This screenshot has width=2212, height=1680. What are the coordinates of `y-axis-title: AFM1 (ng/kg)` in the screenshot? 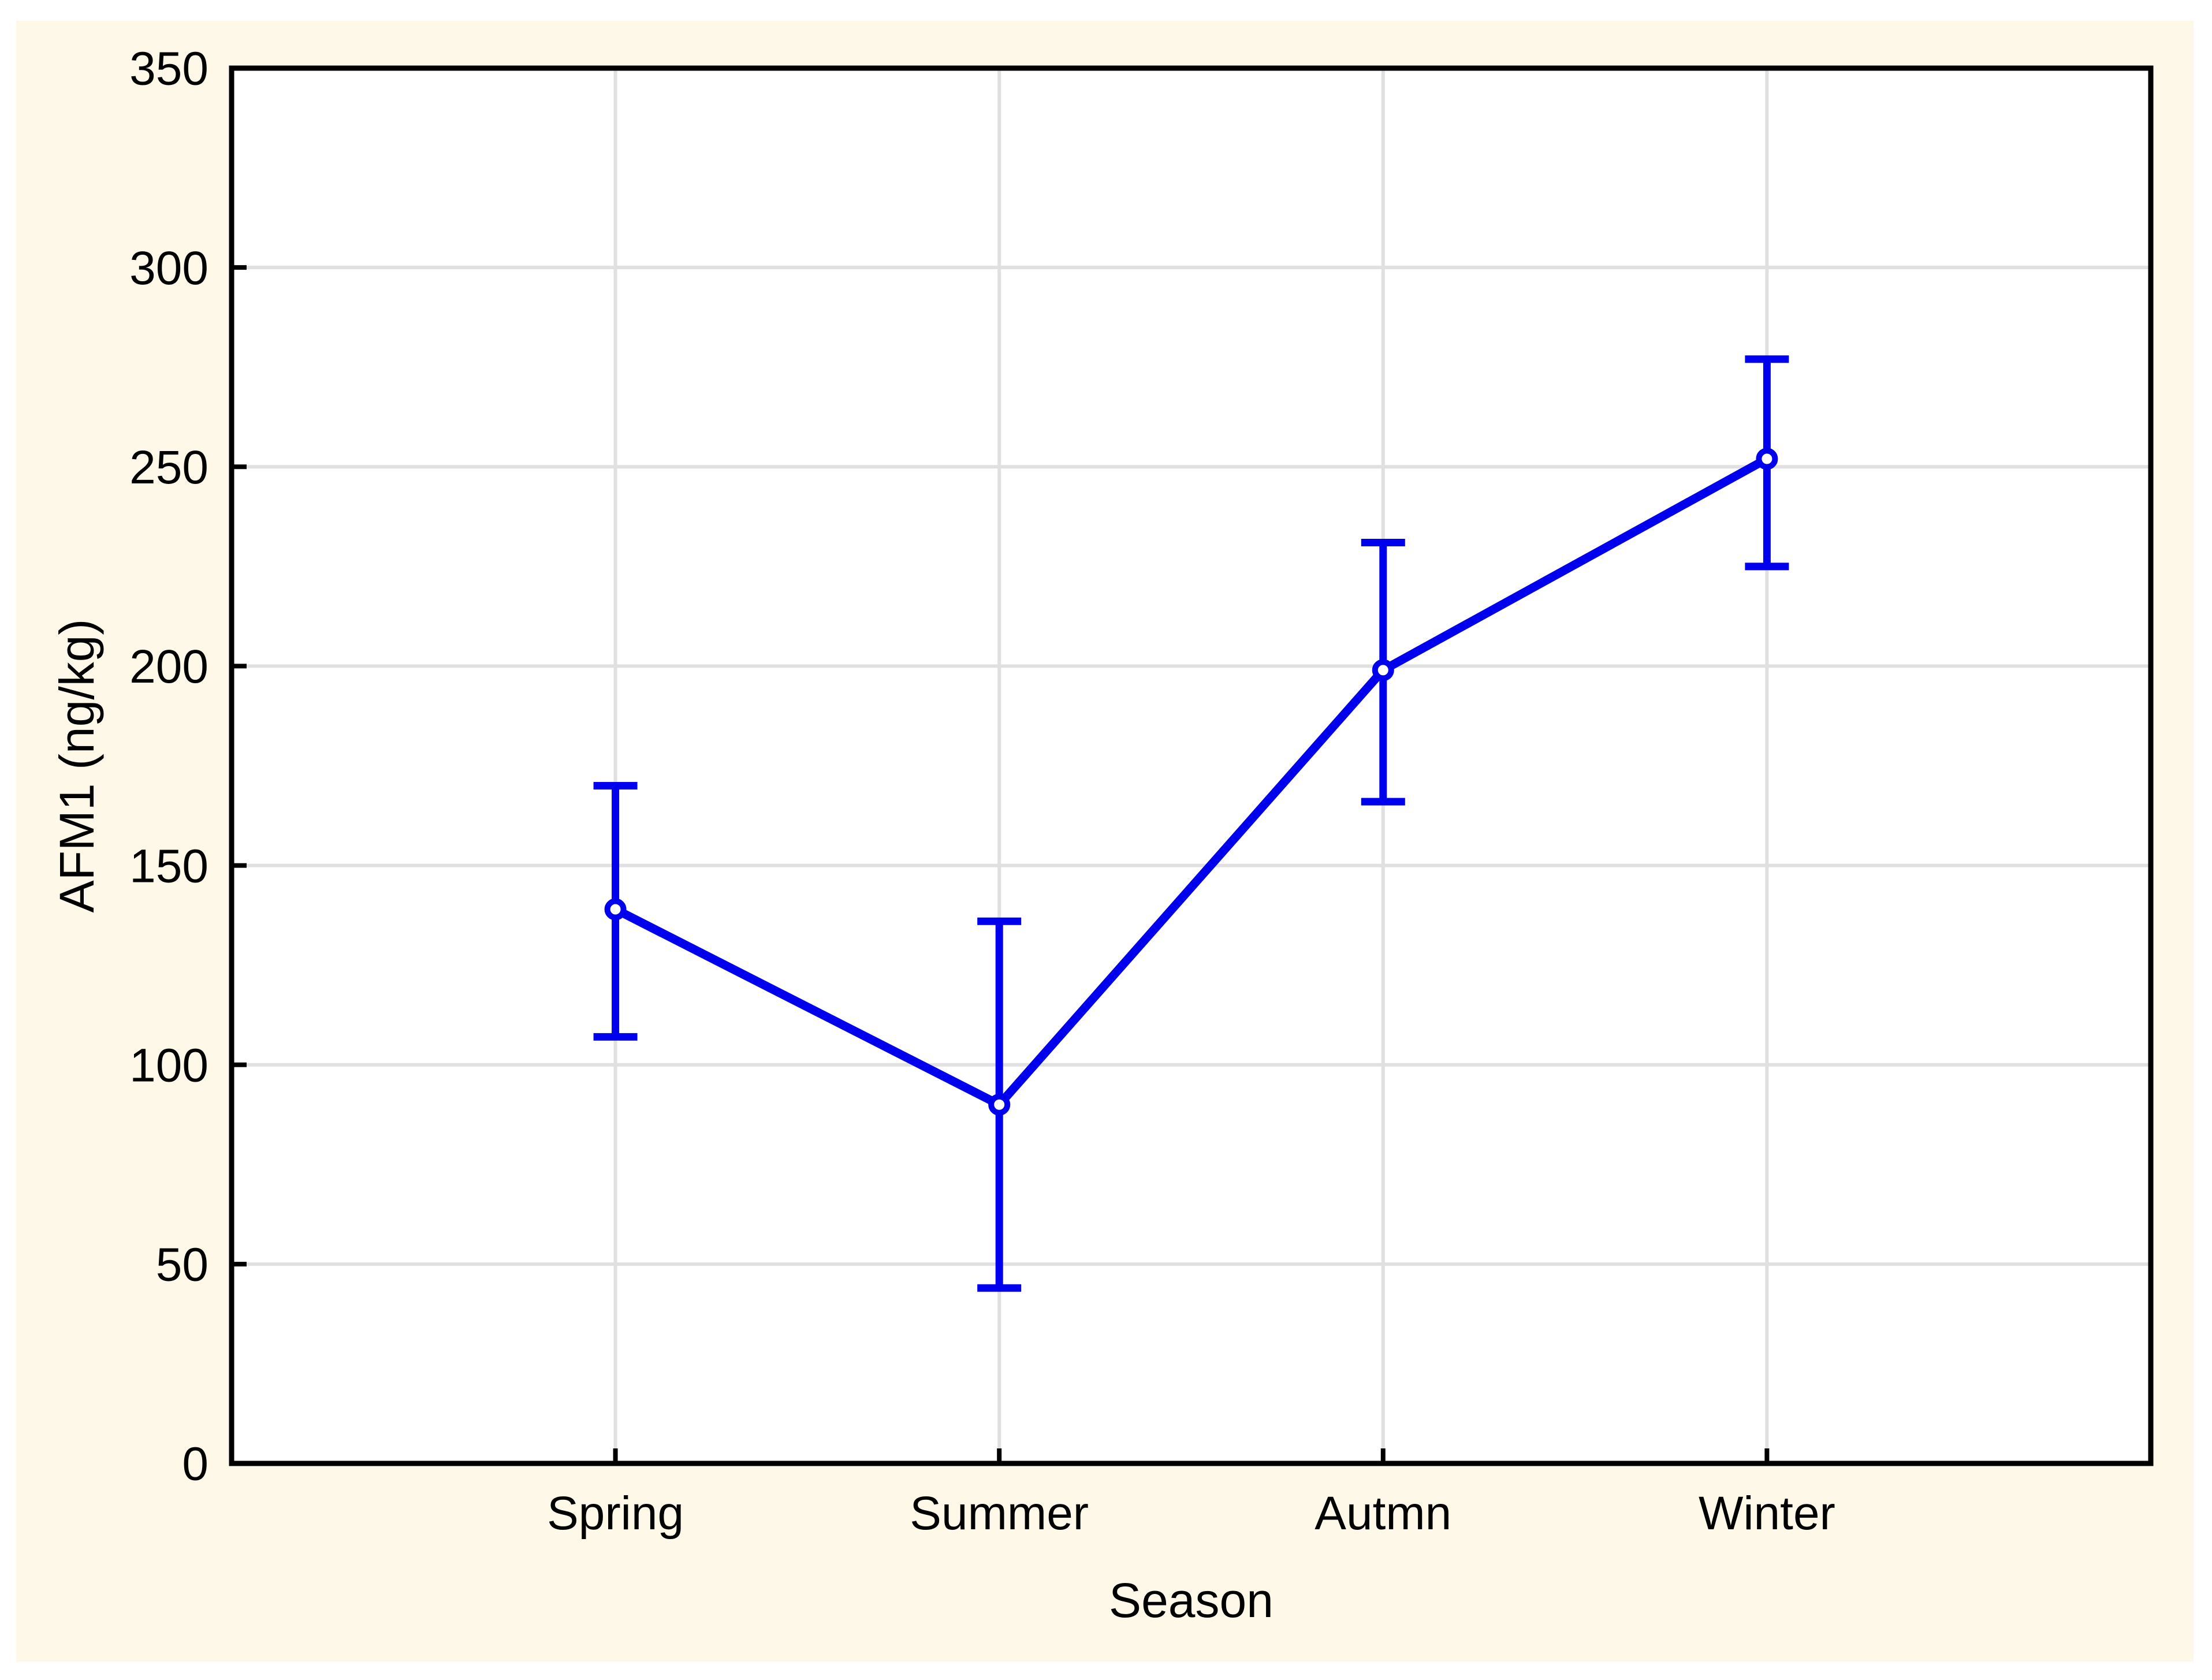 It's located at (77, 766).